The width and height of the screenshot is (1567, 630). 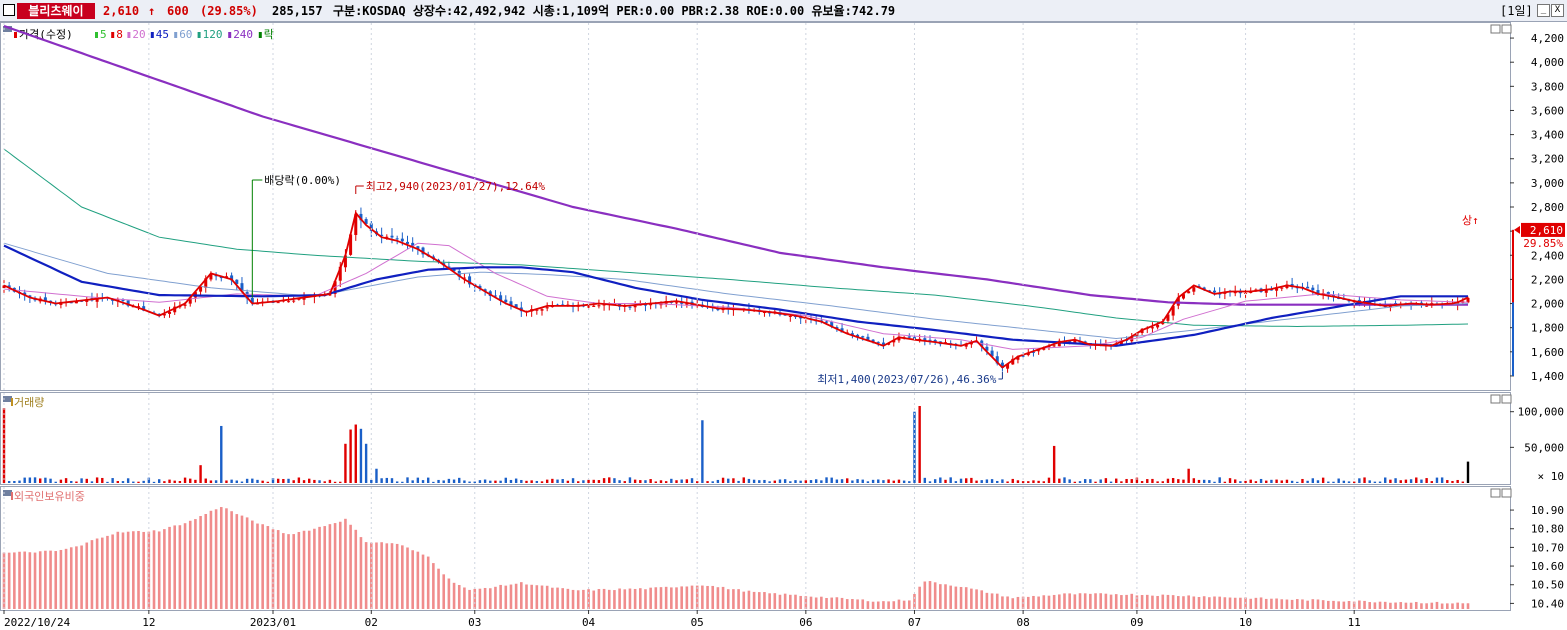 I want to click on minimize-button: _, so click(x=1543, y=10).